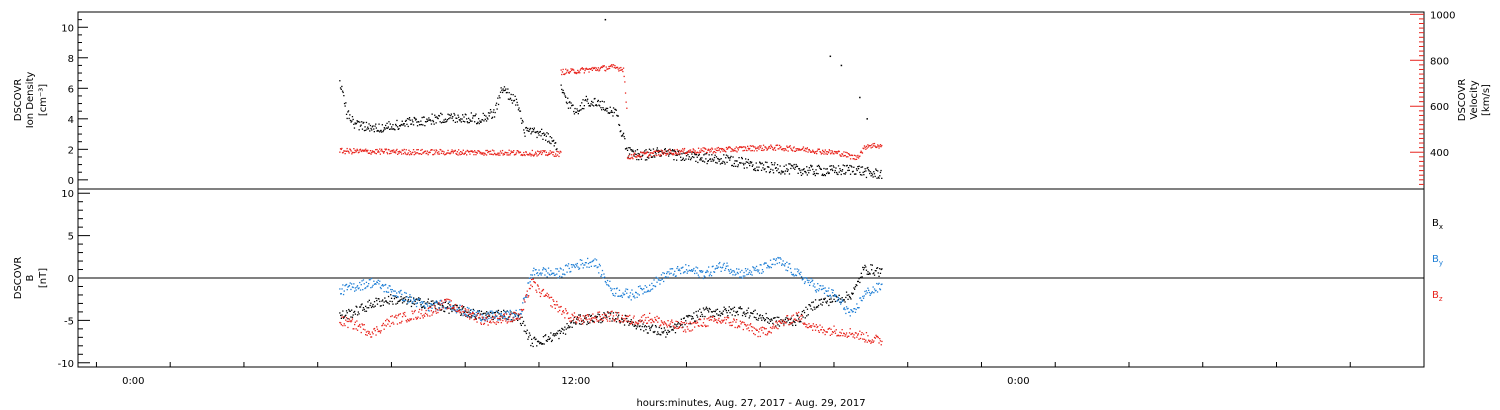 This screenshot has height=410, width=1500. I want to click on bottom-plot-data, so click(611, 302).